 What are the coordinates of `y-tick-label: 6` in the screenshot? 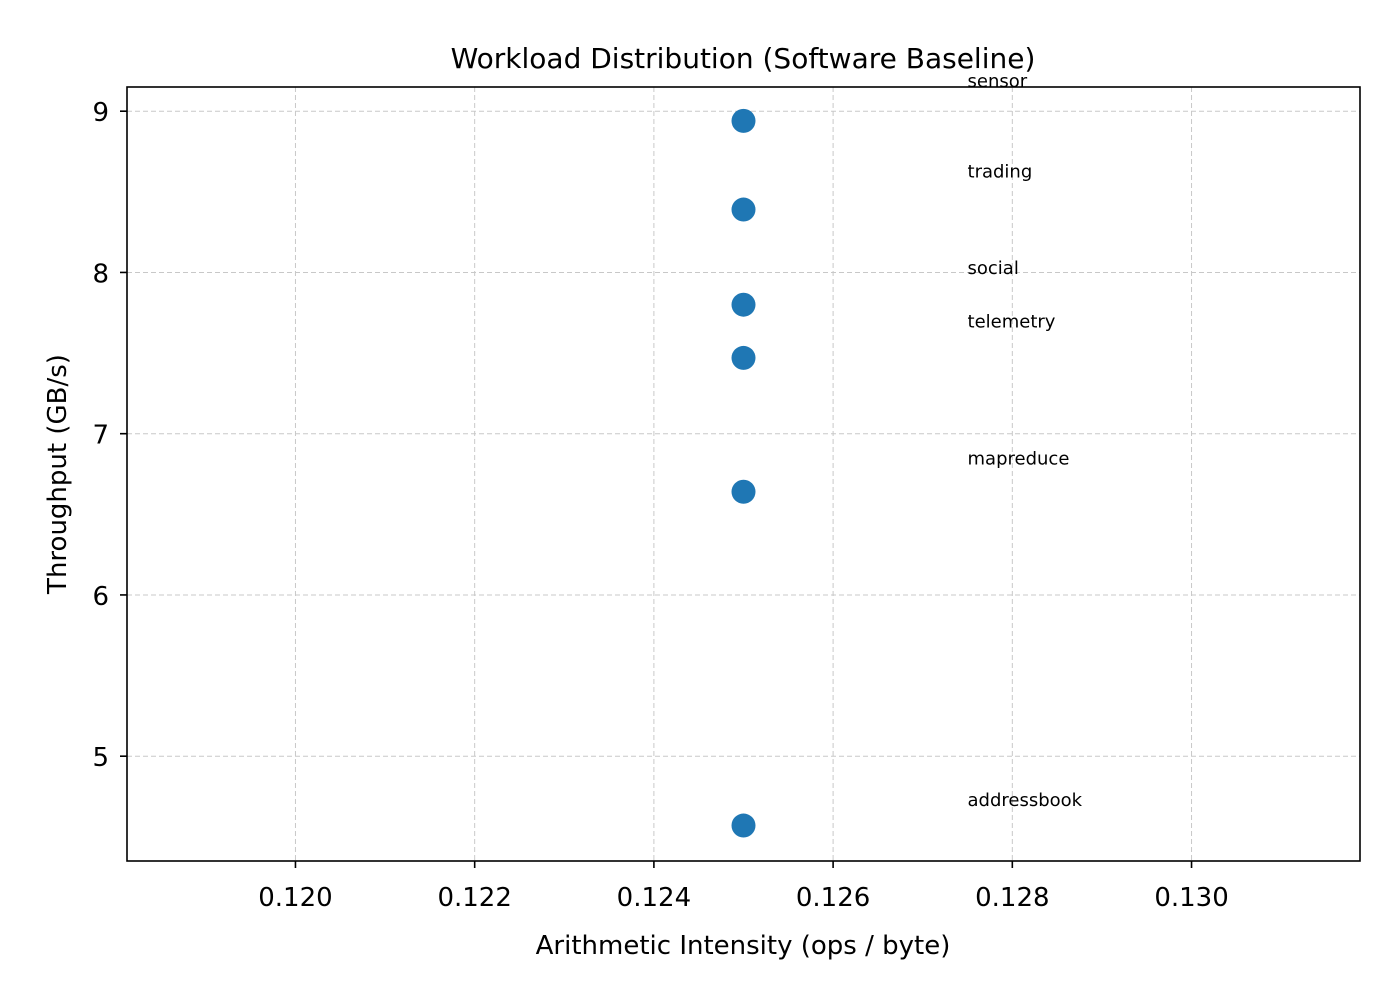 It's located at (100, 597).